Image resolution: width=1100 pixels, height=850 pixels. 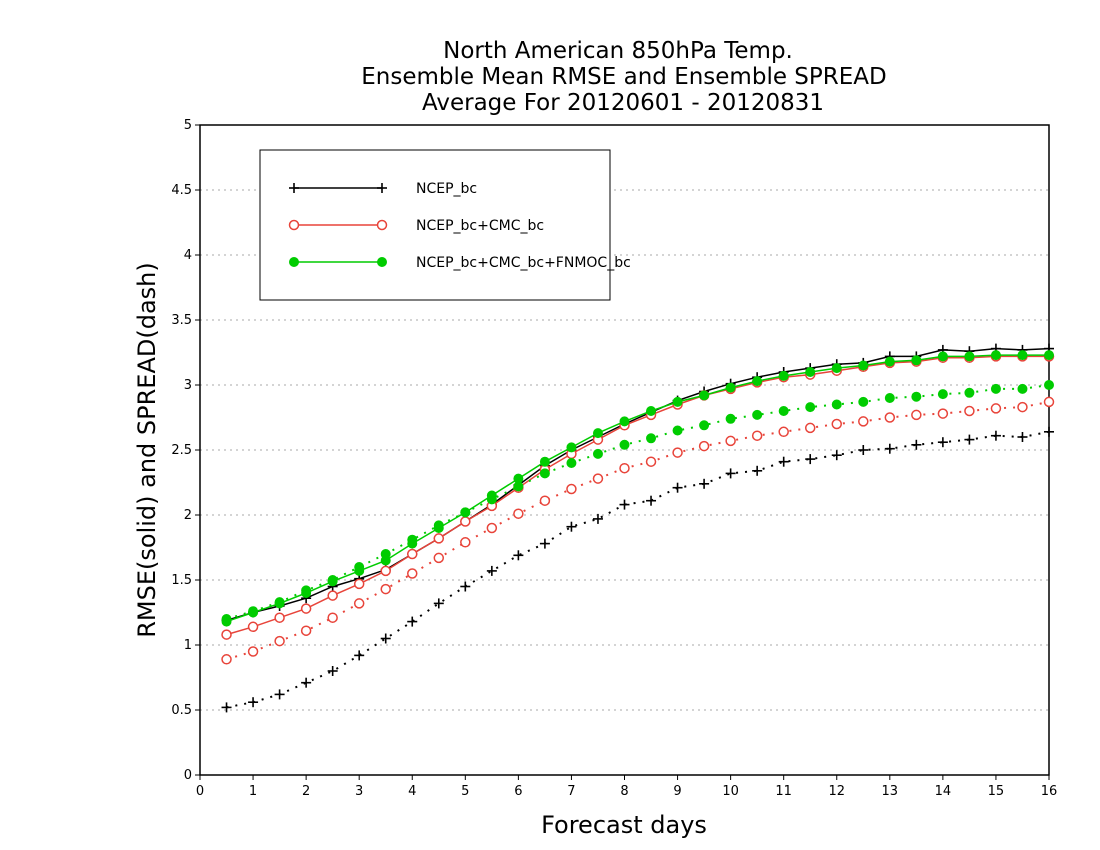 I want to click on y-axis-ticks: 0 0.5 1 1.5 2 2.5 3 3.5 4 4.5 5, so click(x=185, y=450).